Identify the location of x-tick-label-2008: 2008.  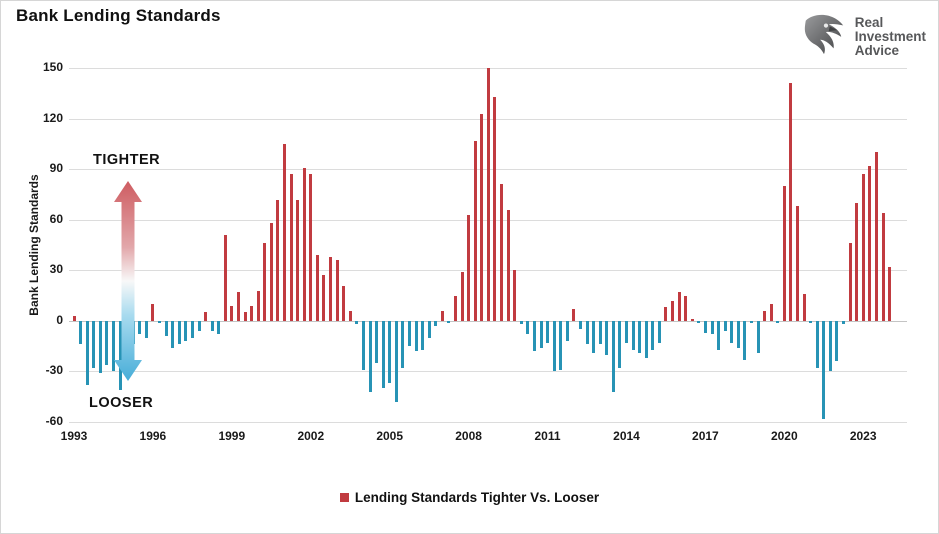
(468, 436).